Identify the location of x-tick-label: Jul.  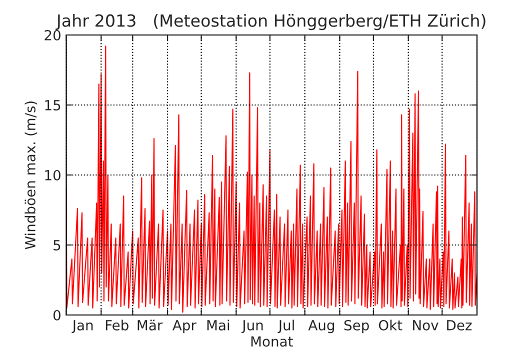
(286, 327).